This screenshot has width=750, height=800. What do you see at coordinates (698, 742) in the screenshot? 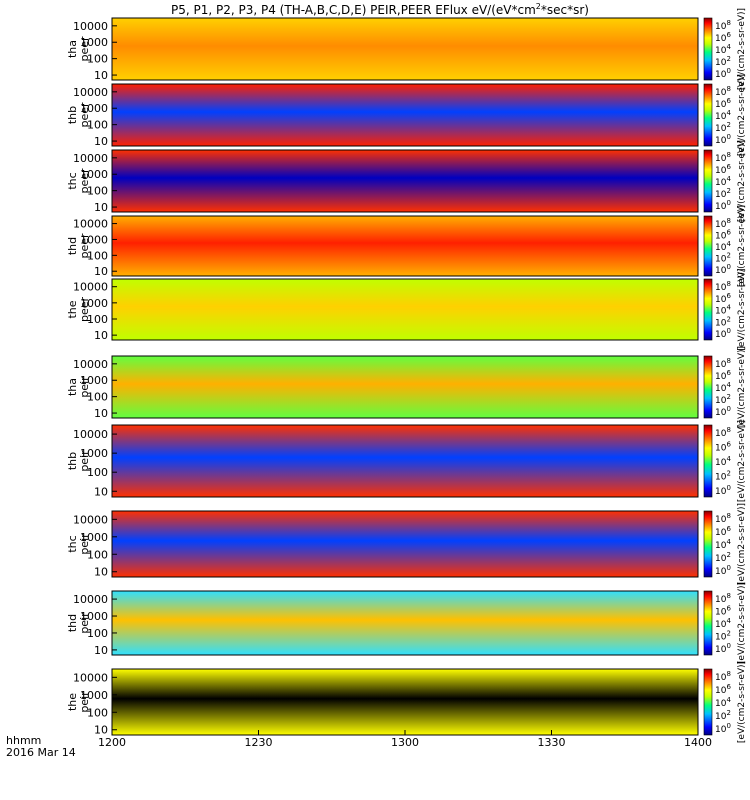
I see `x-tick-label: 1400` at bounding box center [698, 742].